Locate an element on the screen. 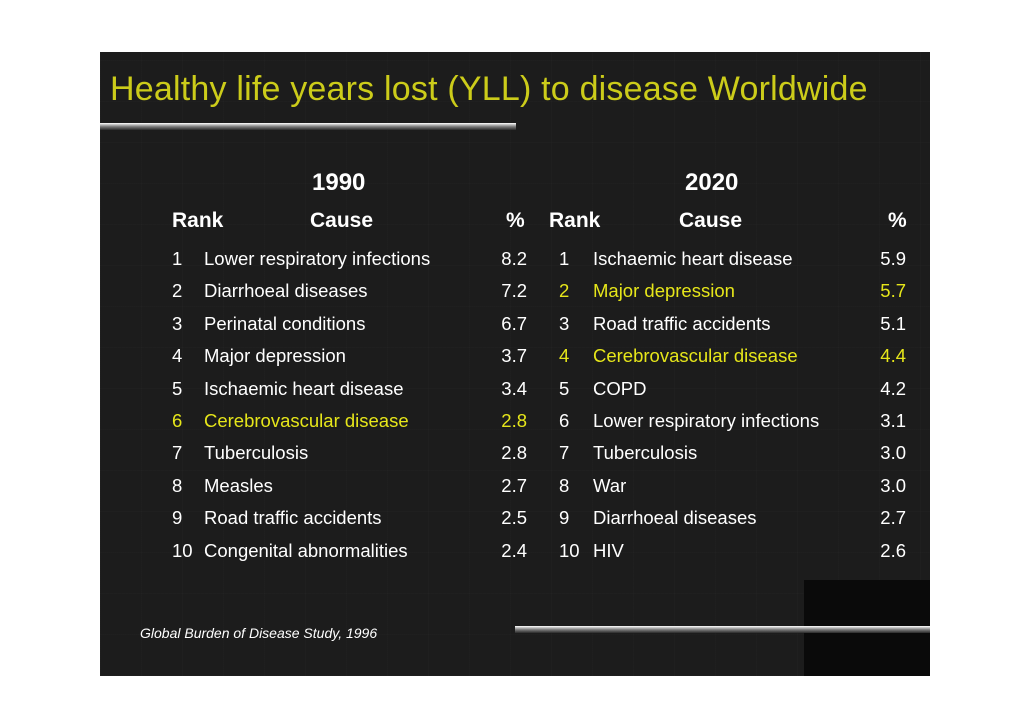 This screenshot has height=728, width=1030. table-row: 8 War 3.0 is located at coordinates (515, 490).